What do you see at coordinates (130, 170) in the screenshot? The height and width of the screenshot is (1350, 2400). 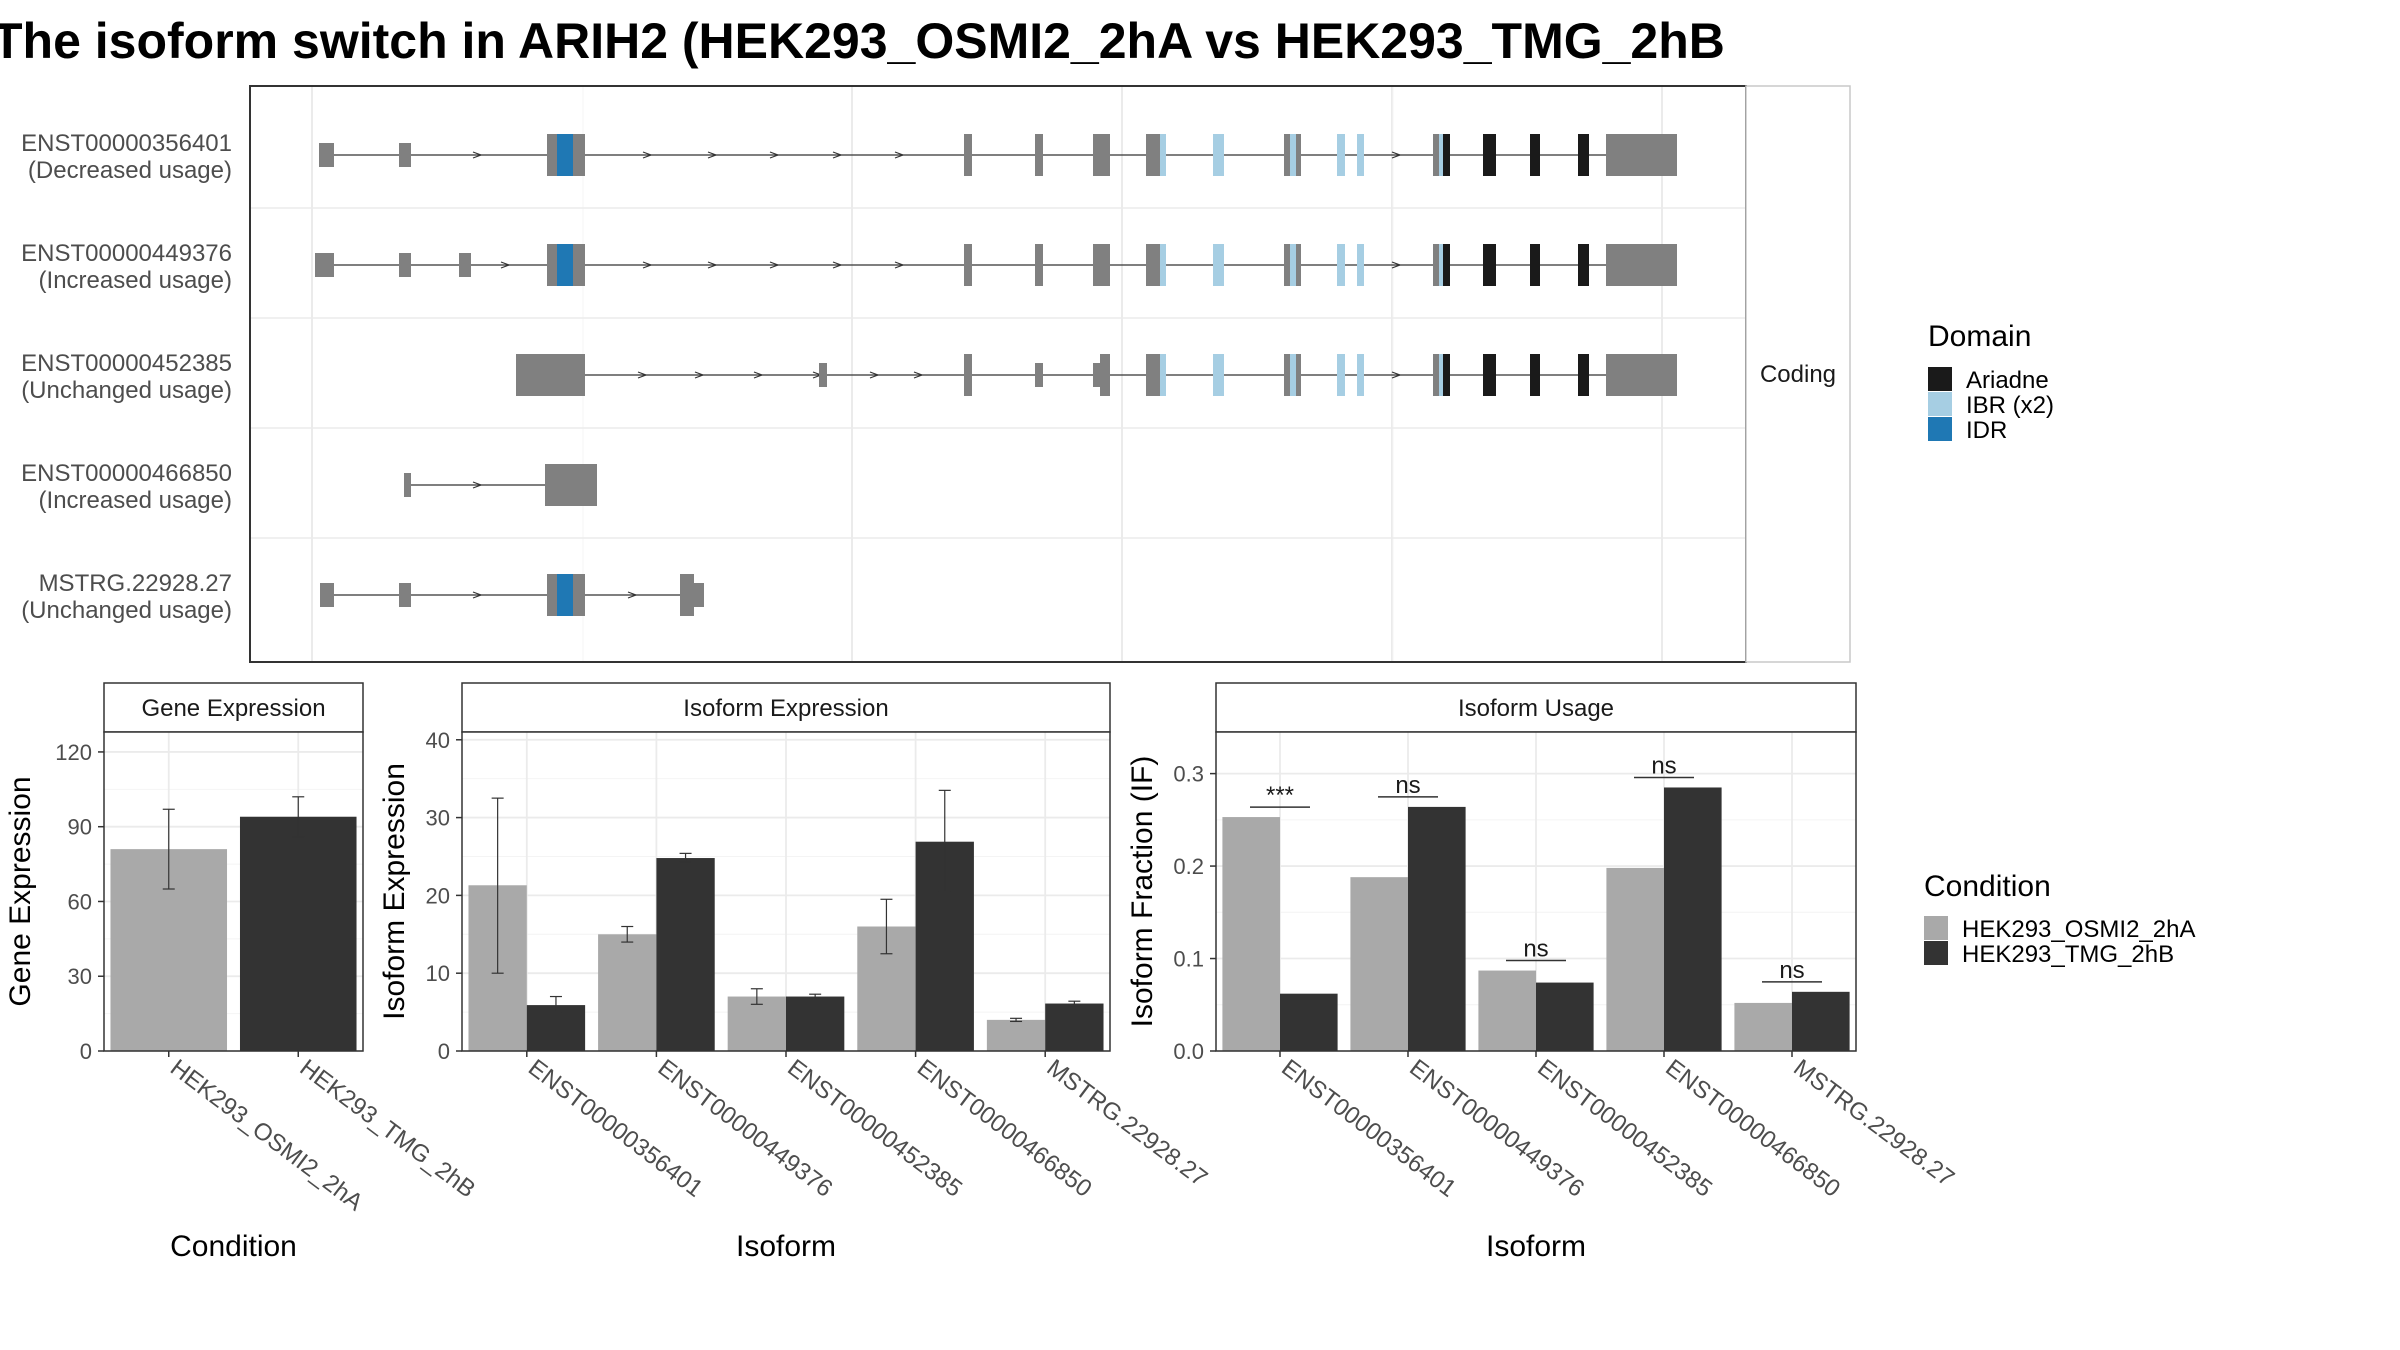 I see `isoform-label-1-usage: (Decreased usage)` at bounding box center [130, 170].